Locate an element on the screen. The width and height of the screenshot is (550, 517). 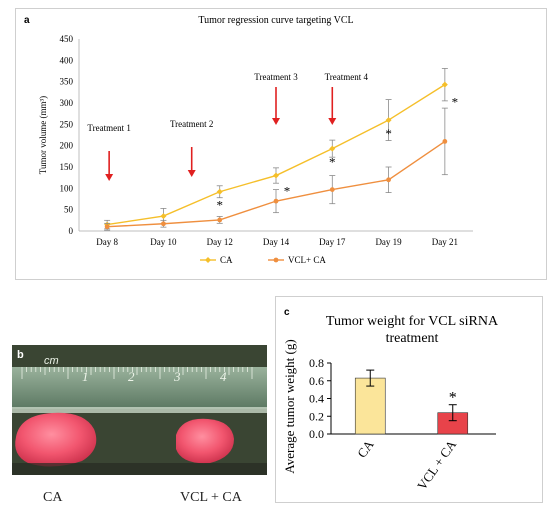
panel-a-label: a is located at coordinates (27, 20).